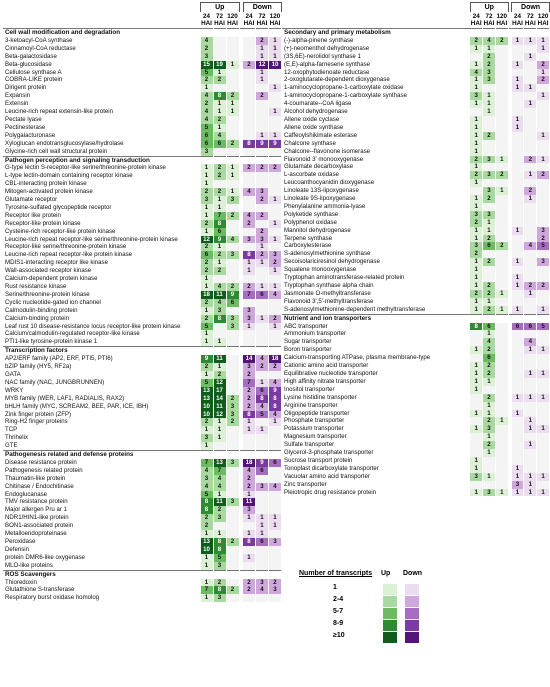  I want to click on legend-range: 2-4, so click(338, 599).